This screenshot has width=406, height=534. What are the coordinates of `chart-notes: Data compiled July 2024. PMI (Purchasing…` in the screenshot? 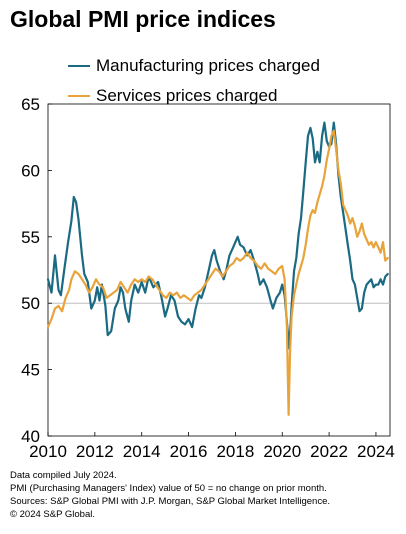 It's located at (170, 495).